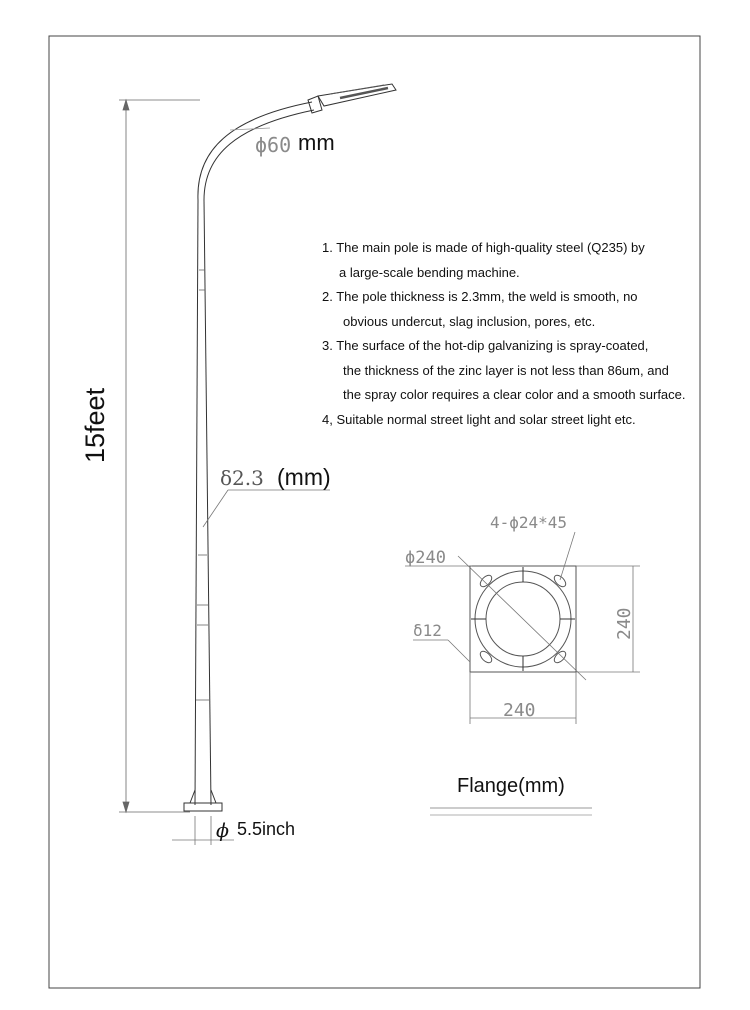 This screenshot has height=1010, width=750. I want to click on height-dimension, so click(159, 456).